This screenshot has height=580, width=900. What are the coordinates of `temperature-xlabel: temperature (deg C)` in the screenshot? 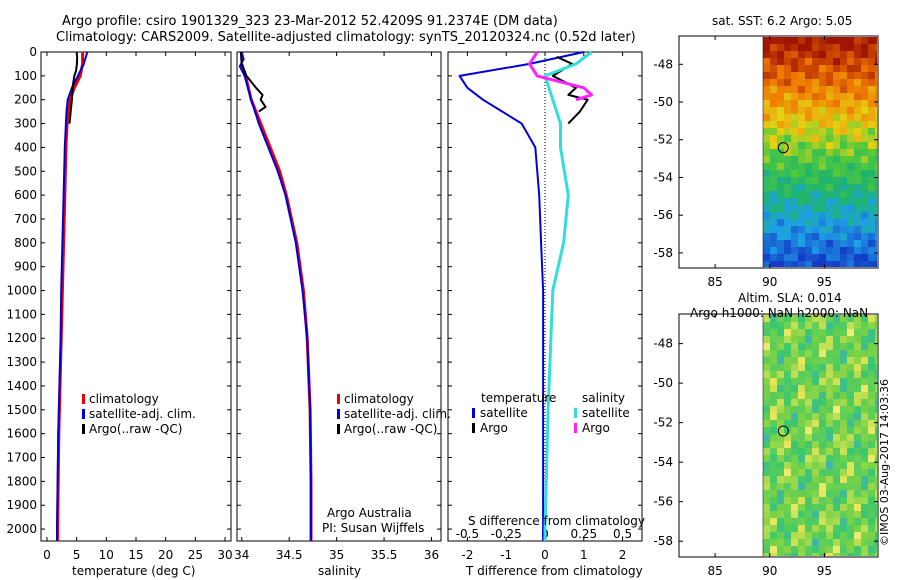 It's located at (134, 571).